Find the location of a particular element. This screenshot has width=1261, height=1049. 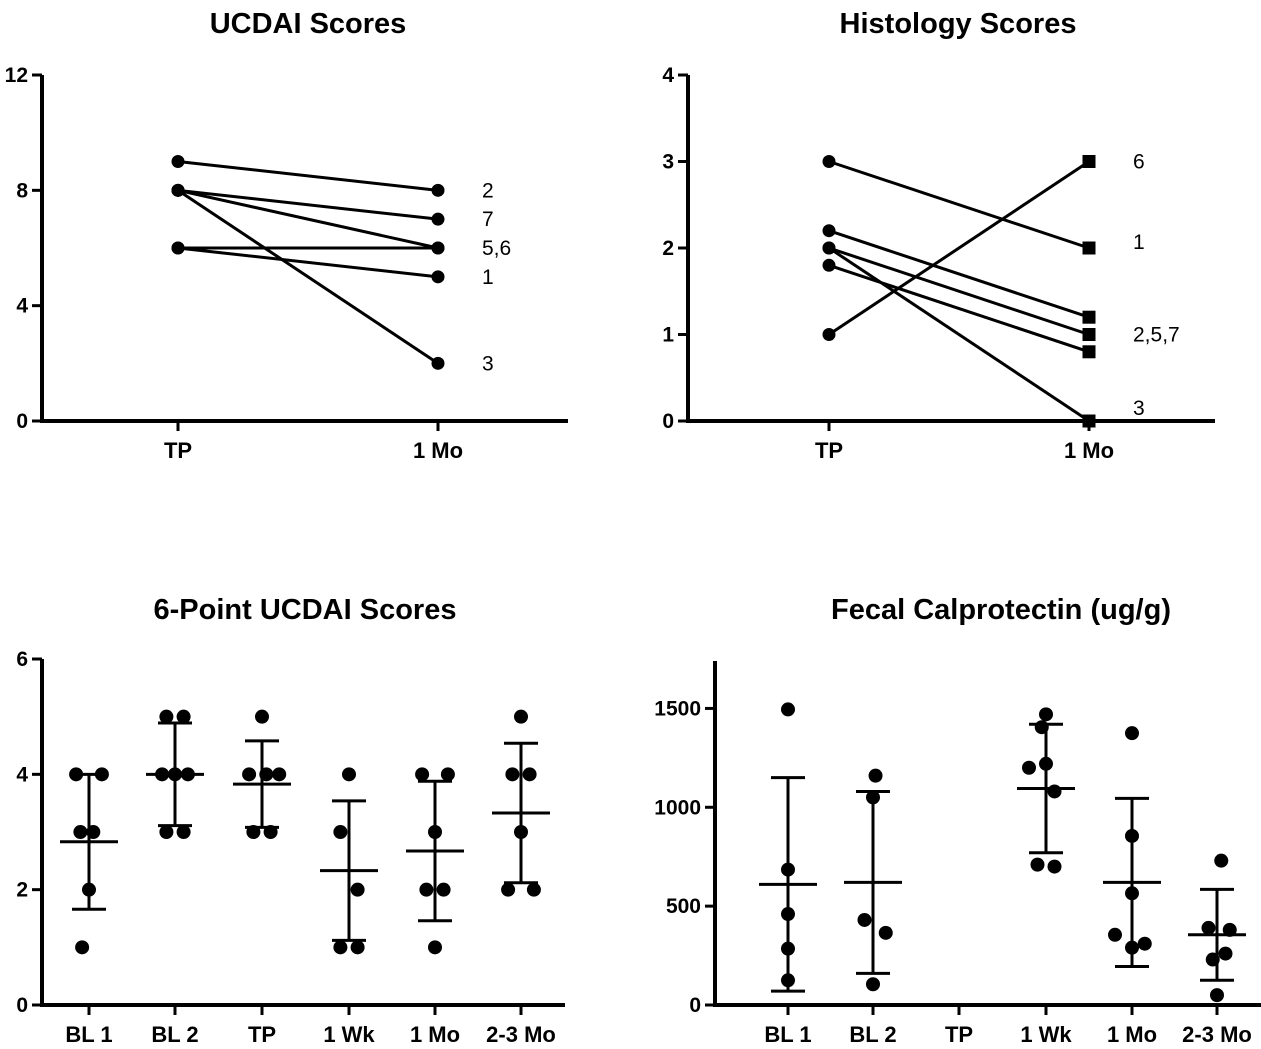

series-annotation: 5,6 is located at coordinates (496, 248).